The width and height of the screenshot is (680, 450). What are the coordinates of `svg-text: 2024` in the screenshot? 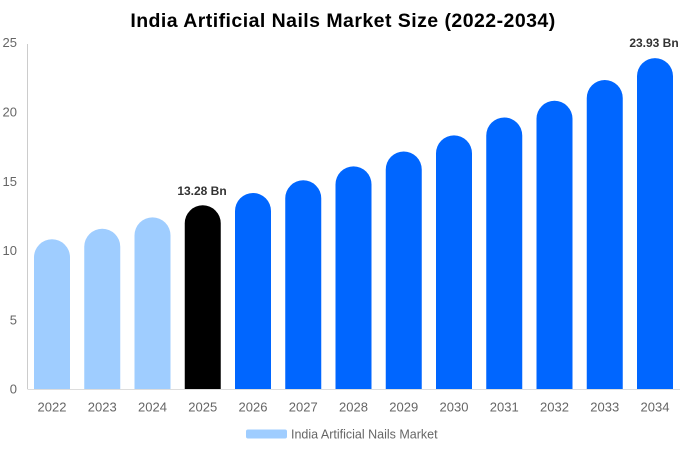 It's located at (152, 407).